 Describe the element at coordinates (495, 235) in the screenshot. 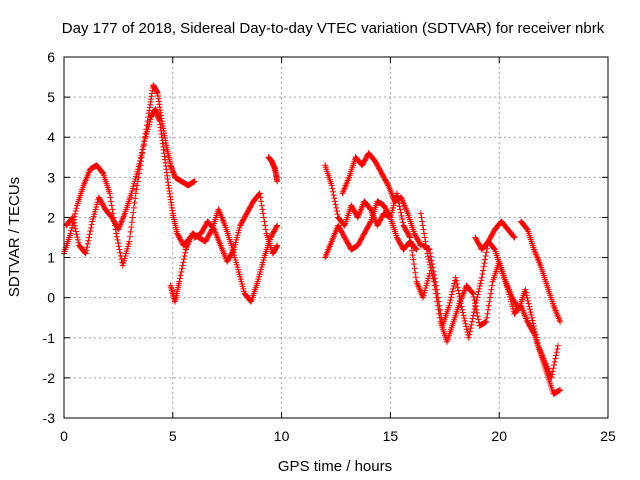

I see `series-track-k` at that location.